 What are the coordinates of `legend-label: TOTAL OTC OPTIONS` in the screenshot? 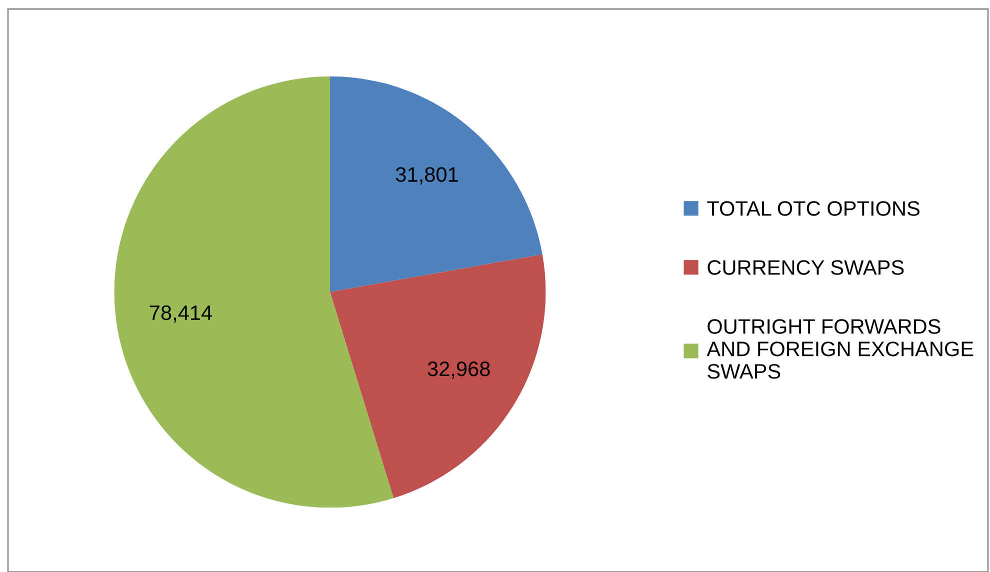 It's located at (813, 208).